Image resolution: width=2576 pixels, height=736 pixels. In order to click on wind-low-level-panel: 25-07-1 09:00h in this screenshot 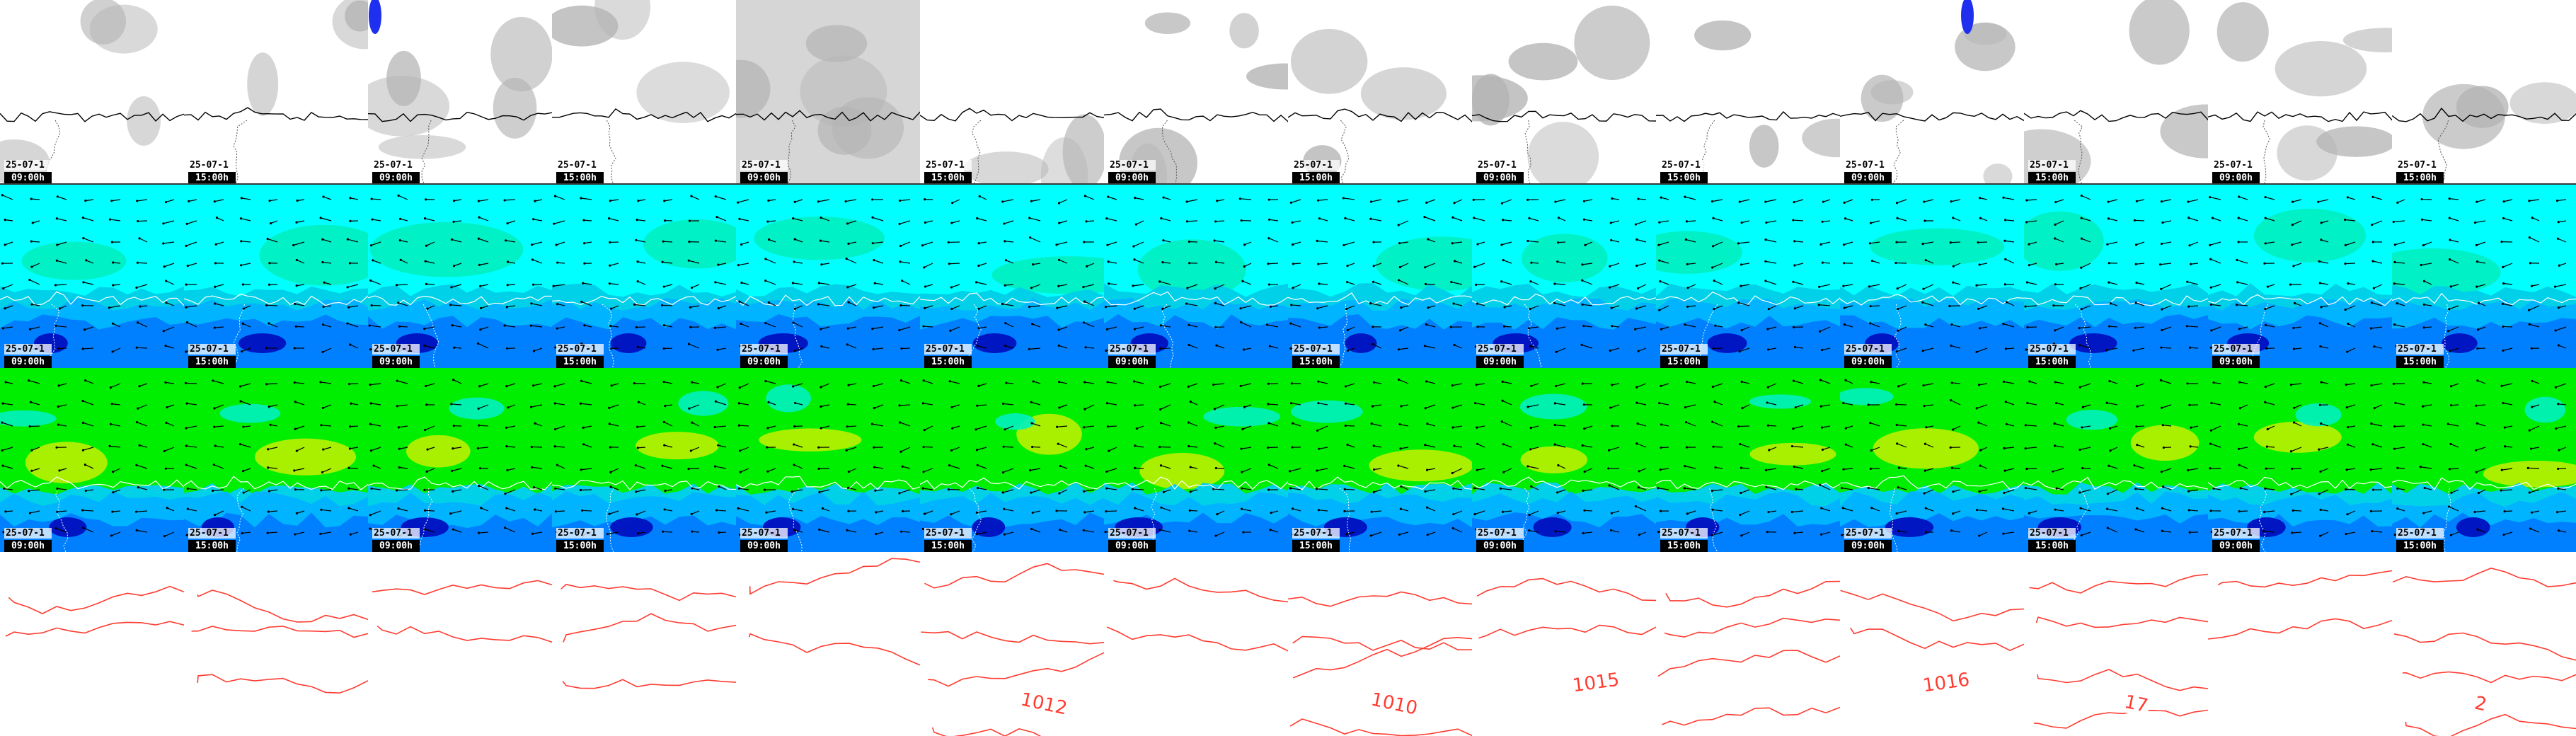, I will do `click(92, 276)`.